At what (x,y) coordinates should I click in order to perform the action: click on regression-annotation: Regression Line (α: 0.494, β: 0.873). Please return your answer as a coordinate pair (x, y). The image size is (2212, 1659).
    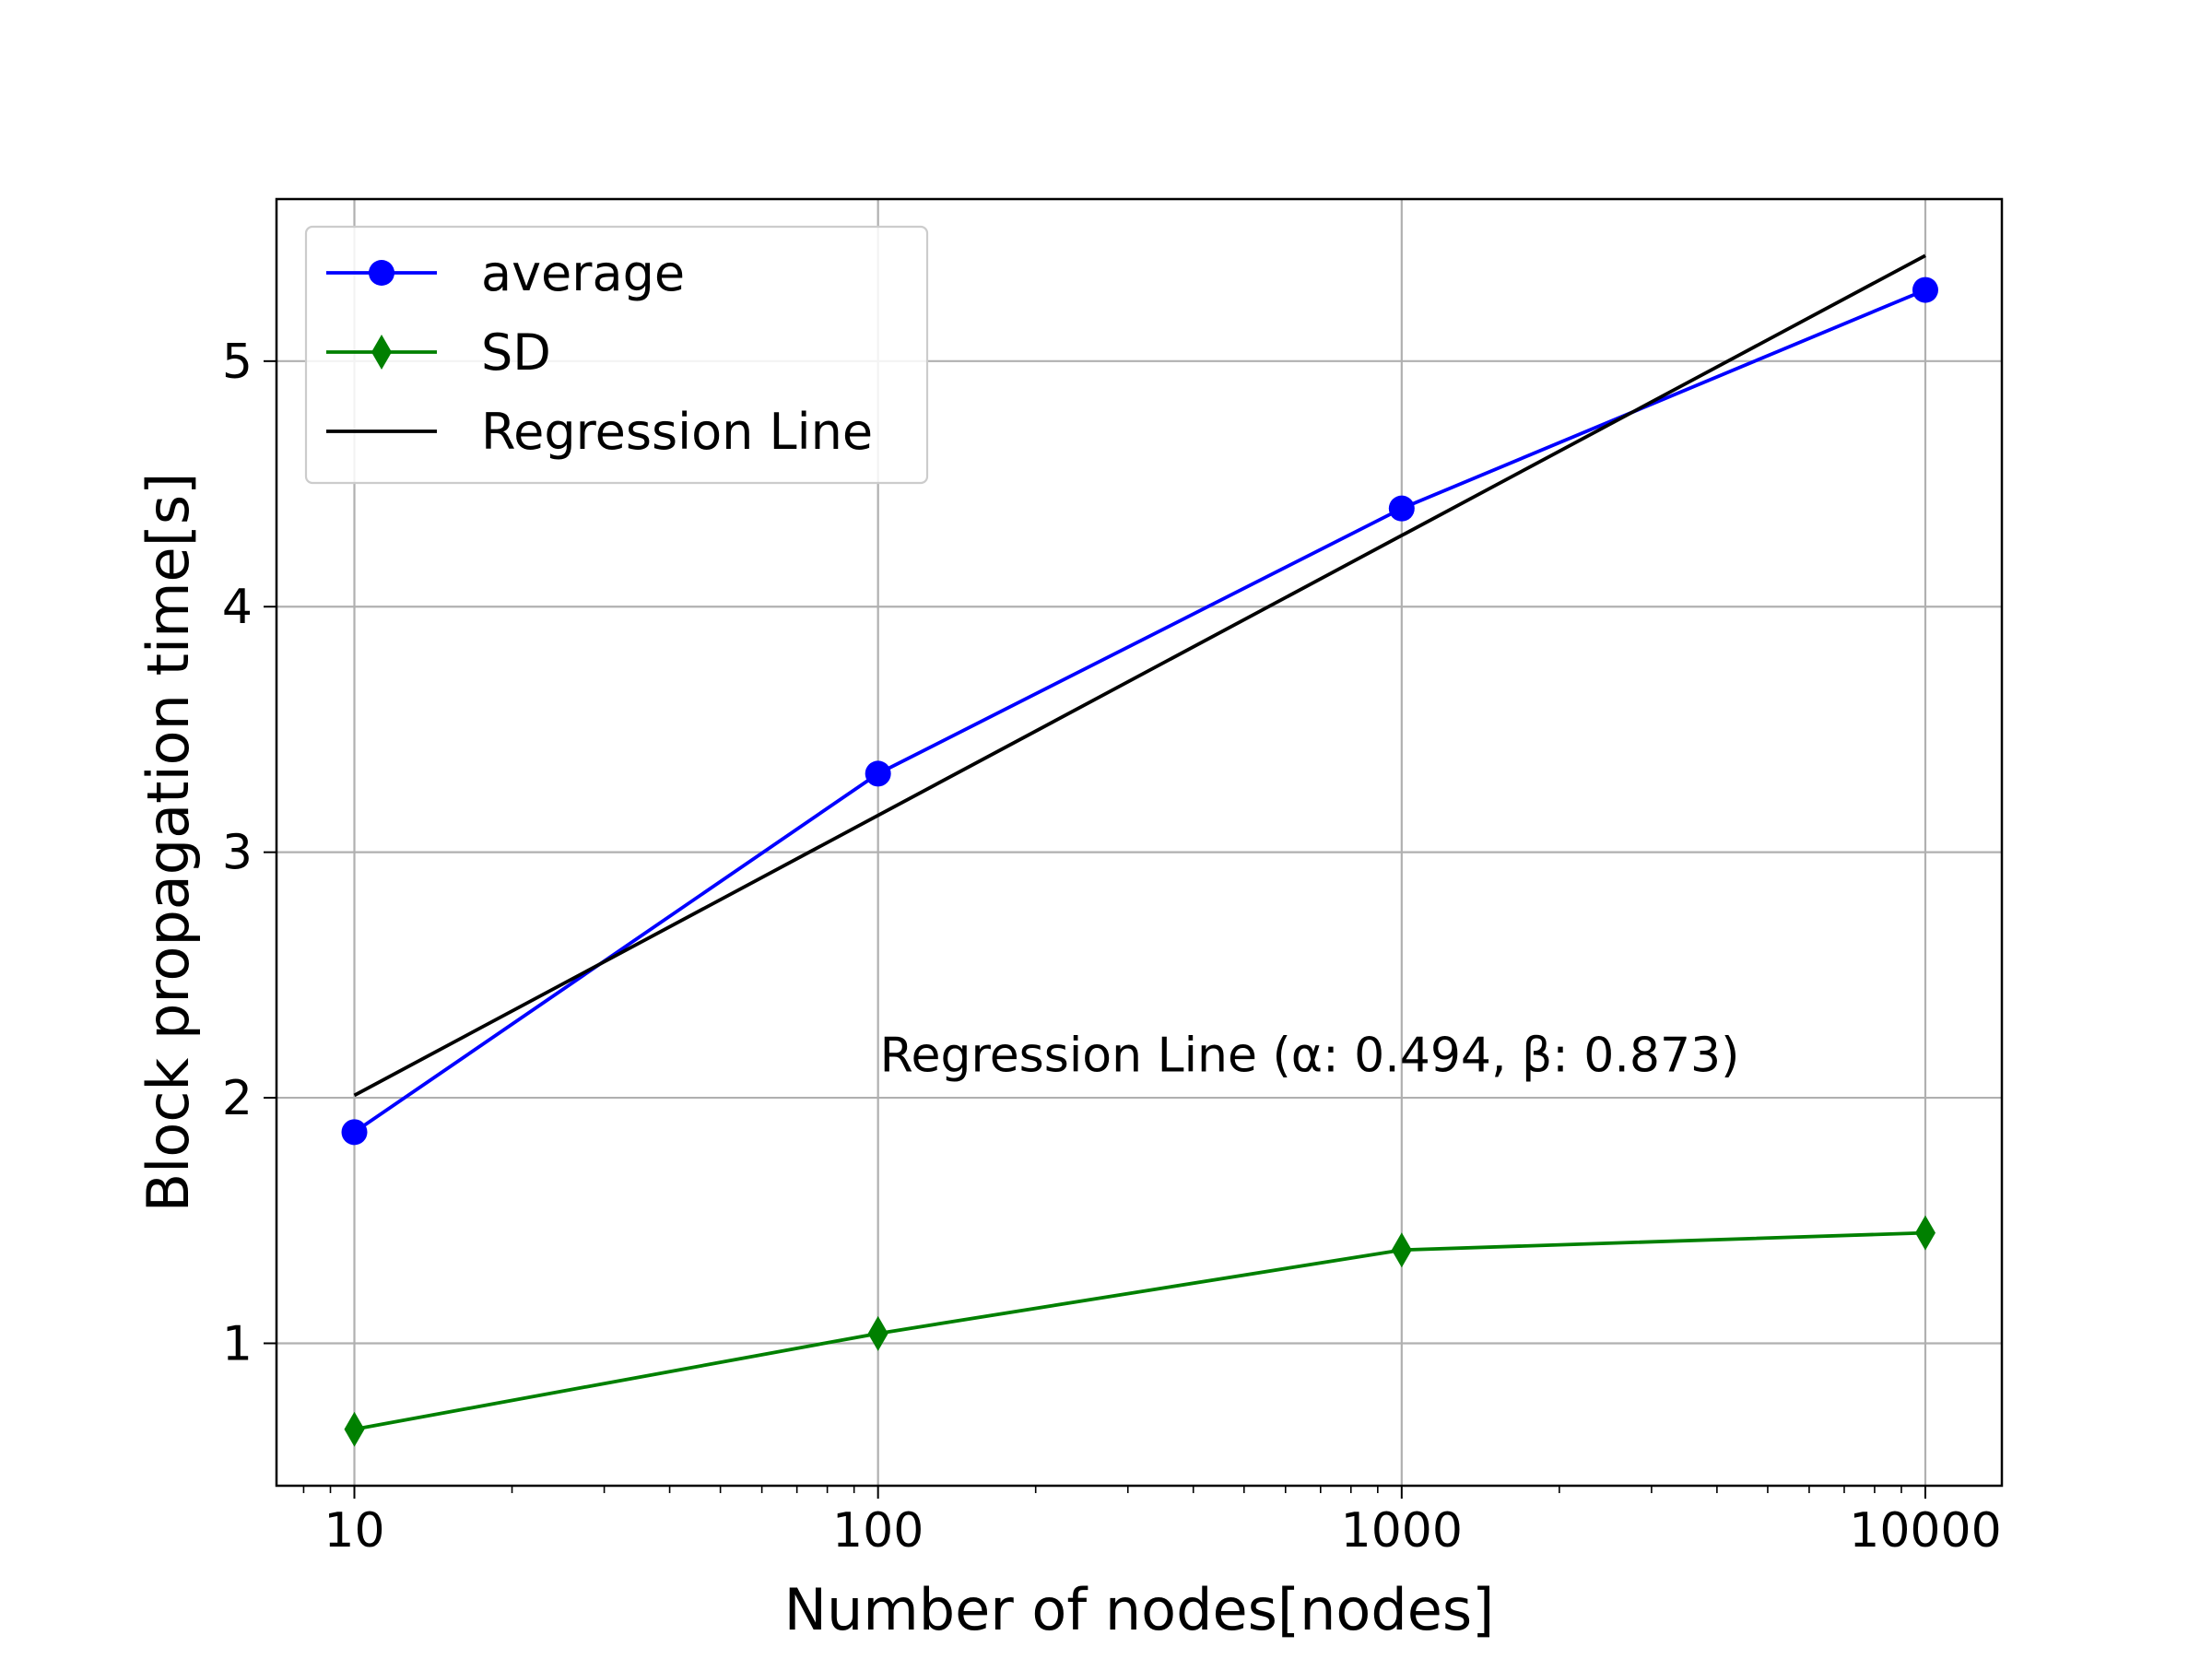
    Looking at the image, I should click on (1310, 1055).